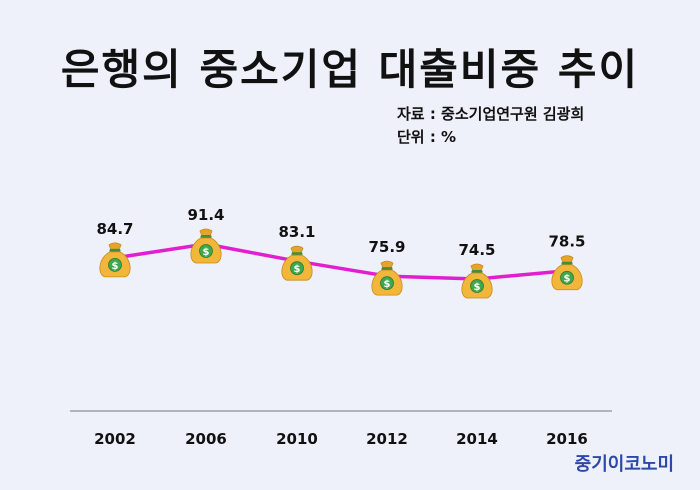 The image size is (700, 490). I want to click on data-label: 91.4, so click(205, 215).